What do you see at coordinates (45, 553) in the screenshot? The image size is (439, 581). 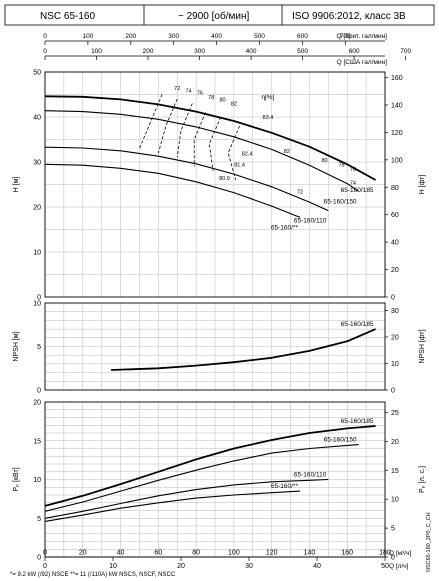 I see `bottom-m3h-tick-label: 0` at bounding box center [45, 553].